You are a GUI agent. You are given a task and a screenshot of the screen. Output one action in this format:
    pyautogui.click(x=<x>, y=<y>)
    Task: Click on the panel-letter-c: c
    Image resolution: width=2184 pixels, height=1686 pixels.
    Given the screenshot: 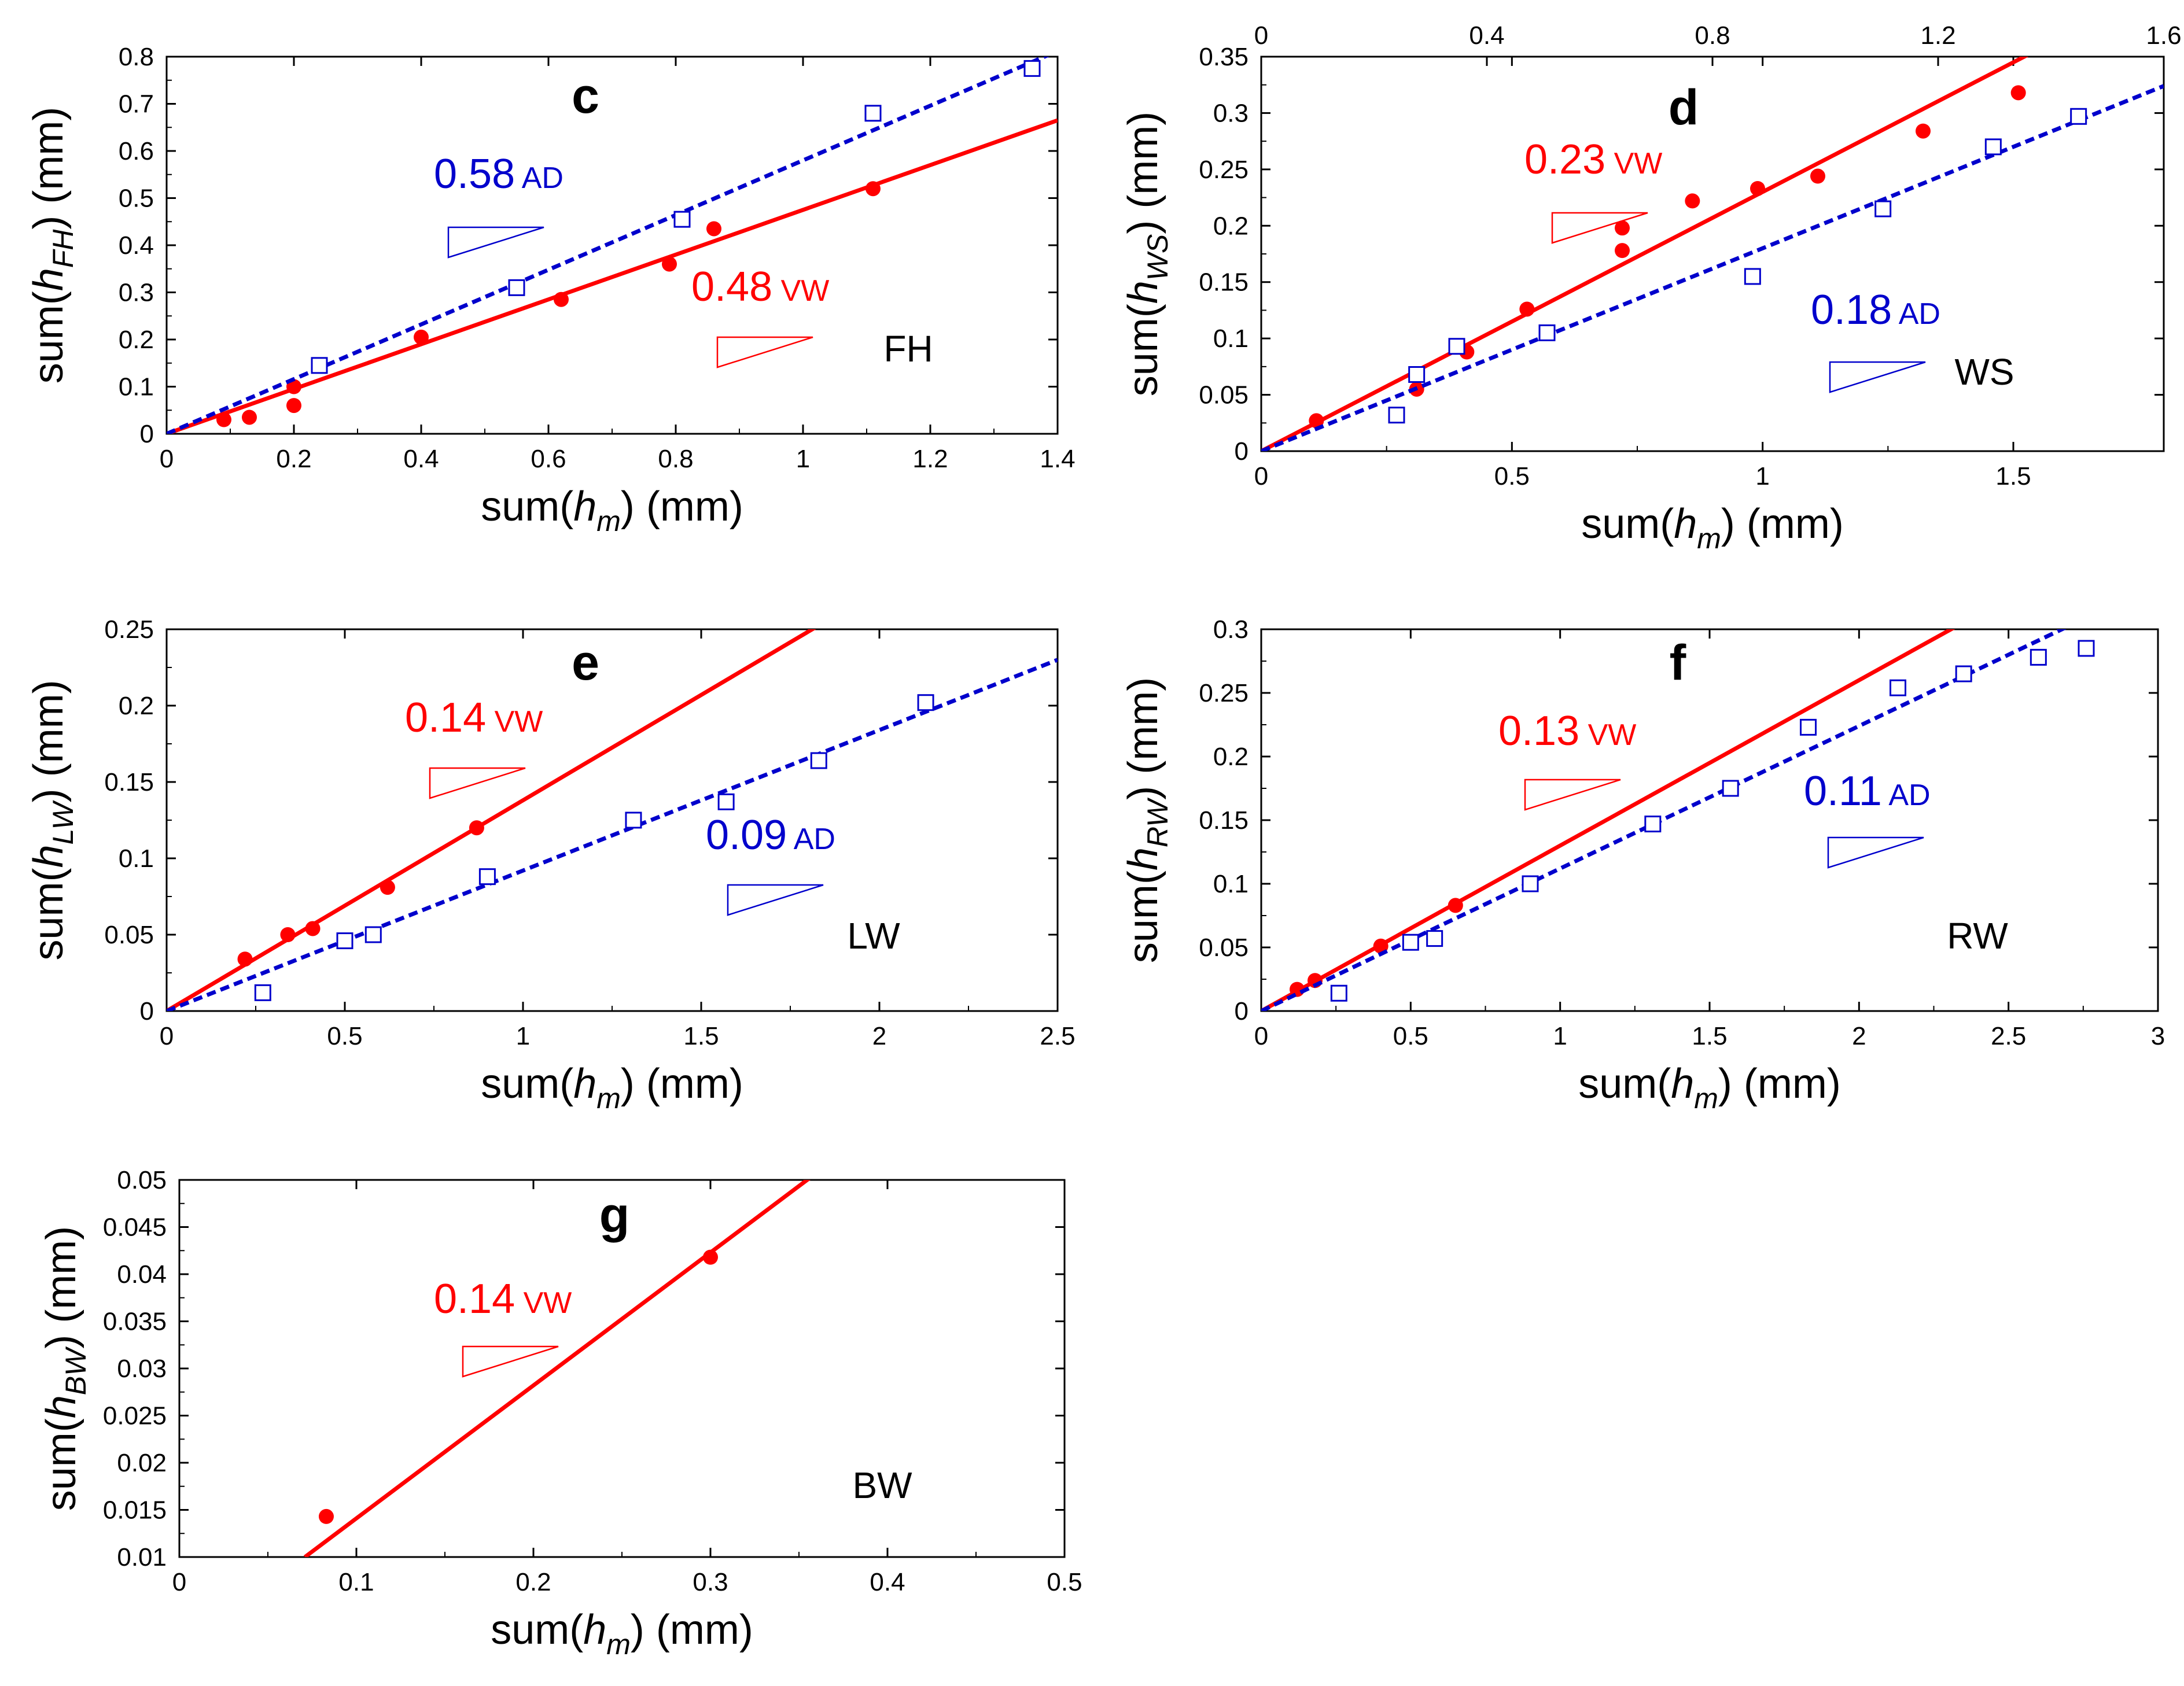 What is the action you would take?
    pyautogui.click(x=585, y=96)
    